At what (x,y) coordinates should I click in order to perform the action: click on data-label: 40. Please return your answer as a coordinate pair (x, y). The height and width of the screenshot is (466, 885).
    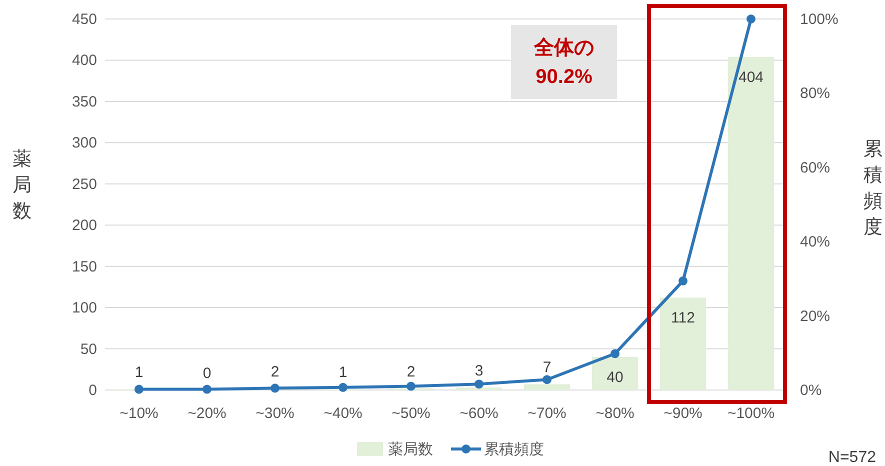
    Looking at the image, I should click on (615, 377).